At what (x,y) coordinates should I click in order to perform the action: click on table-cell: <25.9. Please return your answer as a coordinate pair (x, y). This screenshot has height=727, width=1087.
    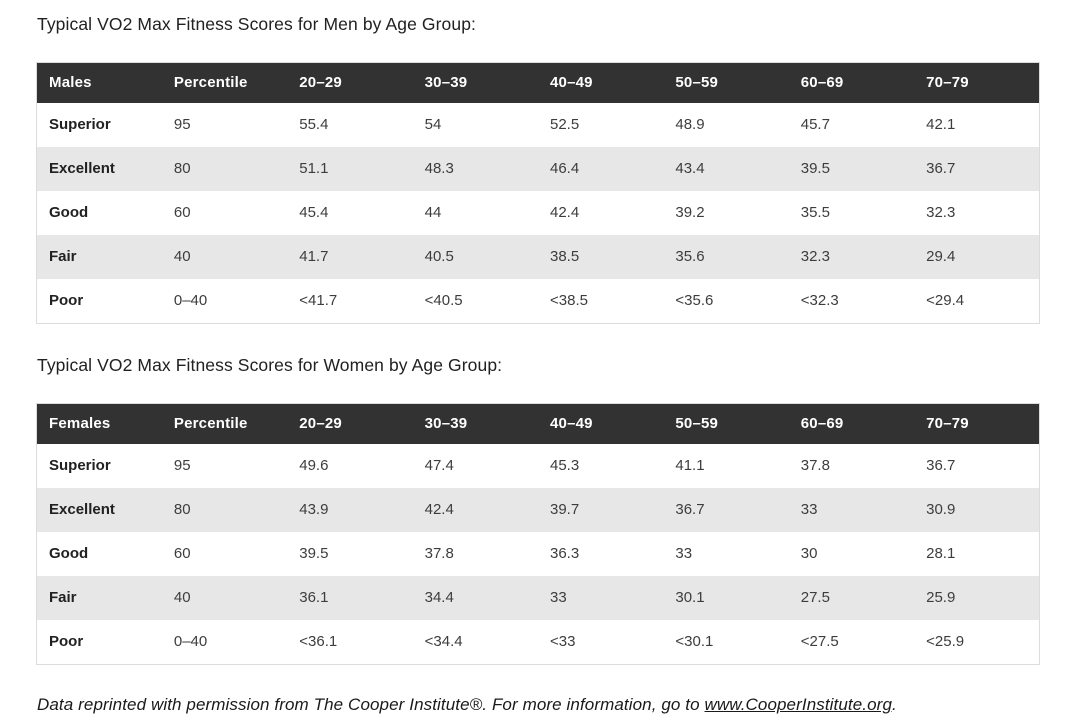
    Looking at the image, I should click on (945, 641).